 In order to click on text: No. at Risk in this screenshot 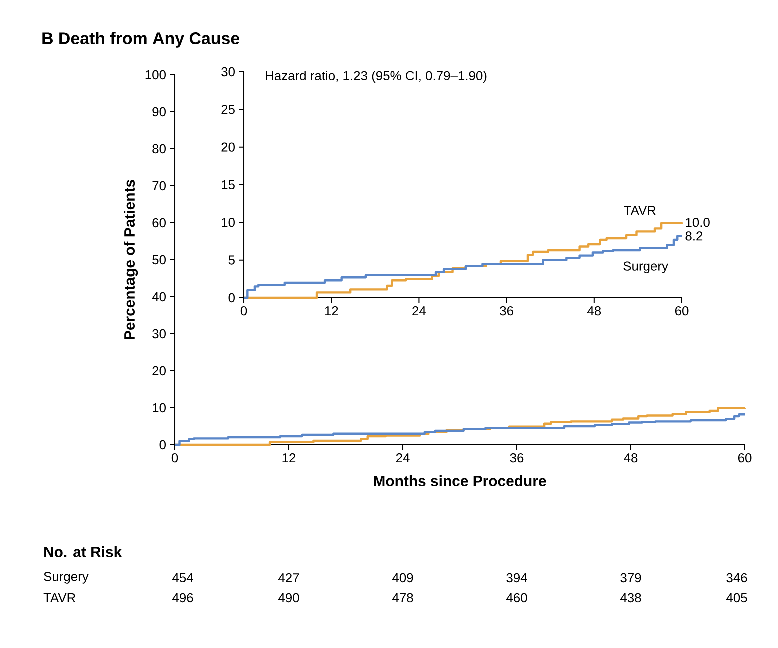, I will do `click(83, 552)`.